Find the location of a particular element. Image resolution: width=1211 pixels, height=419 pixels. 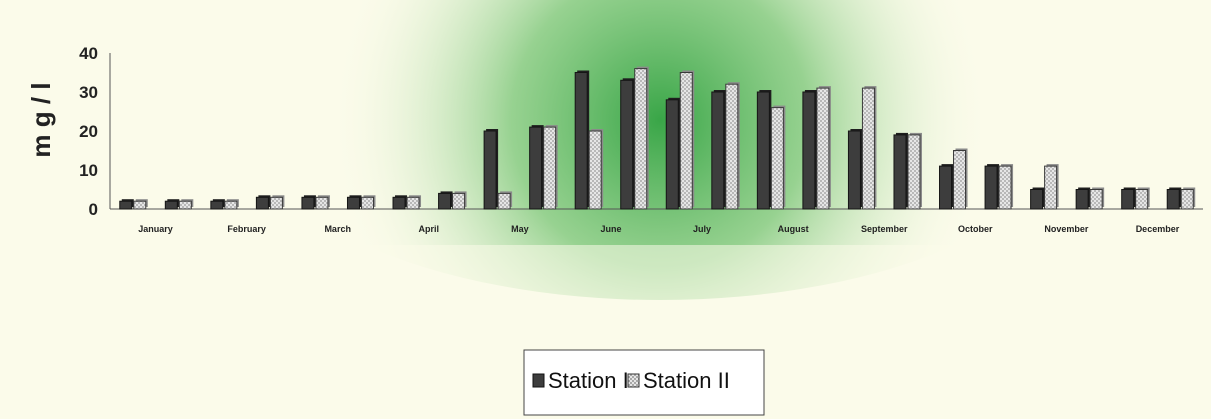

y-tick-label: 10 is located at coordinates (88, 170).